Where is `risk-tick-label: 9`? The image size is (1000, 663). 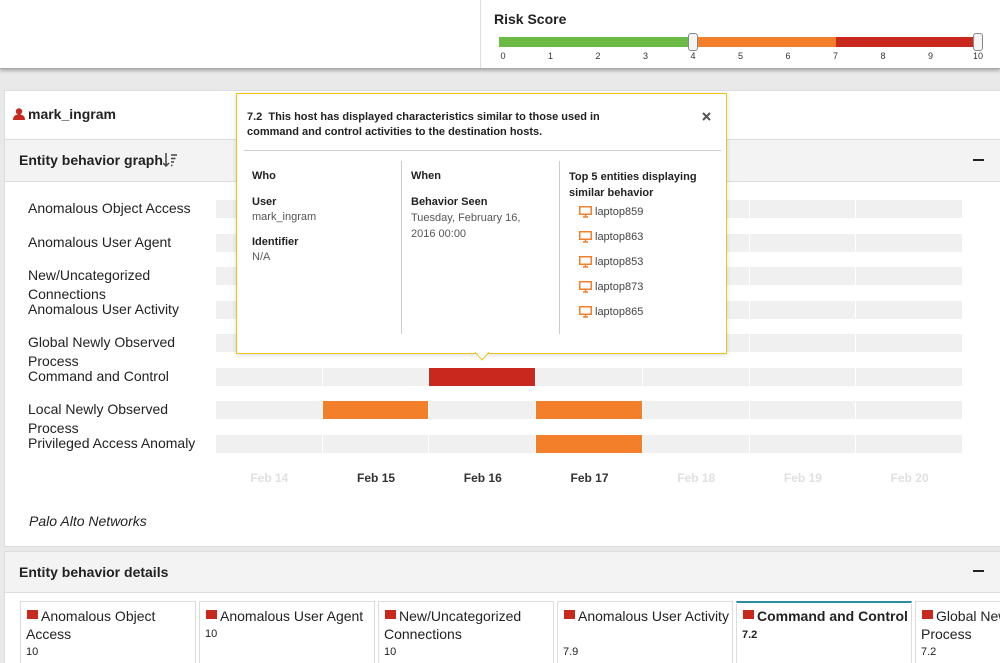
risk-tick-label: 9 is located at coordinates (930, 56).